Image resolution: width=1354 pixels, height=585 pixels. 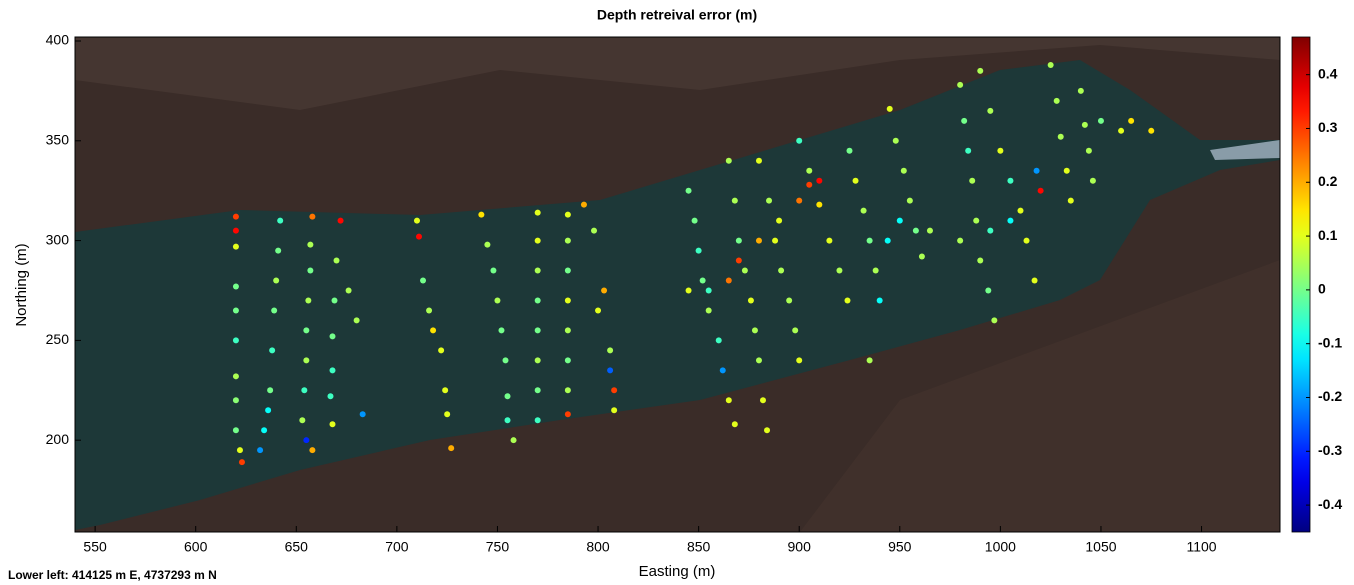 I want to click on colorbar-tick-label: 0.4, so click(x=1328, y=73).